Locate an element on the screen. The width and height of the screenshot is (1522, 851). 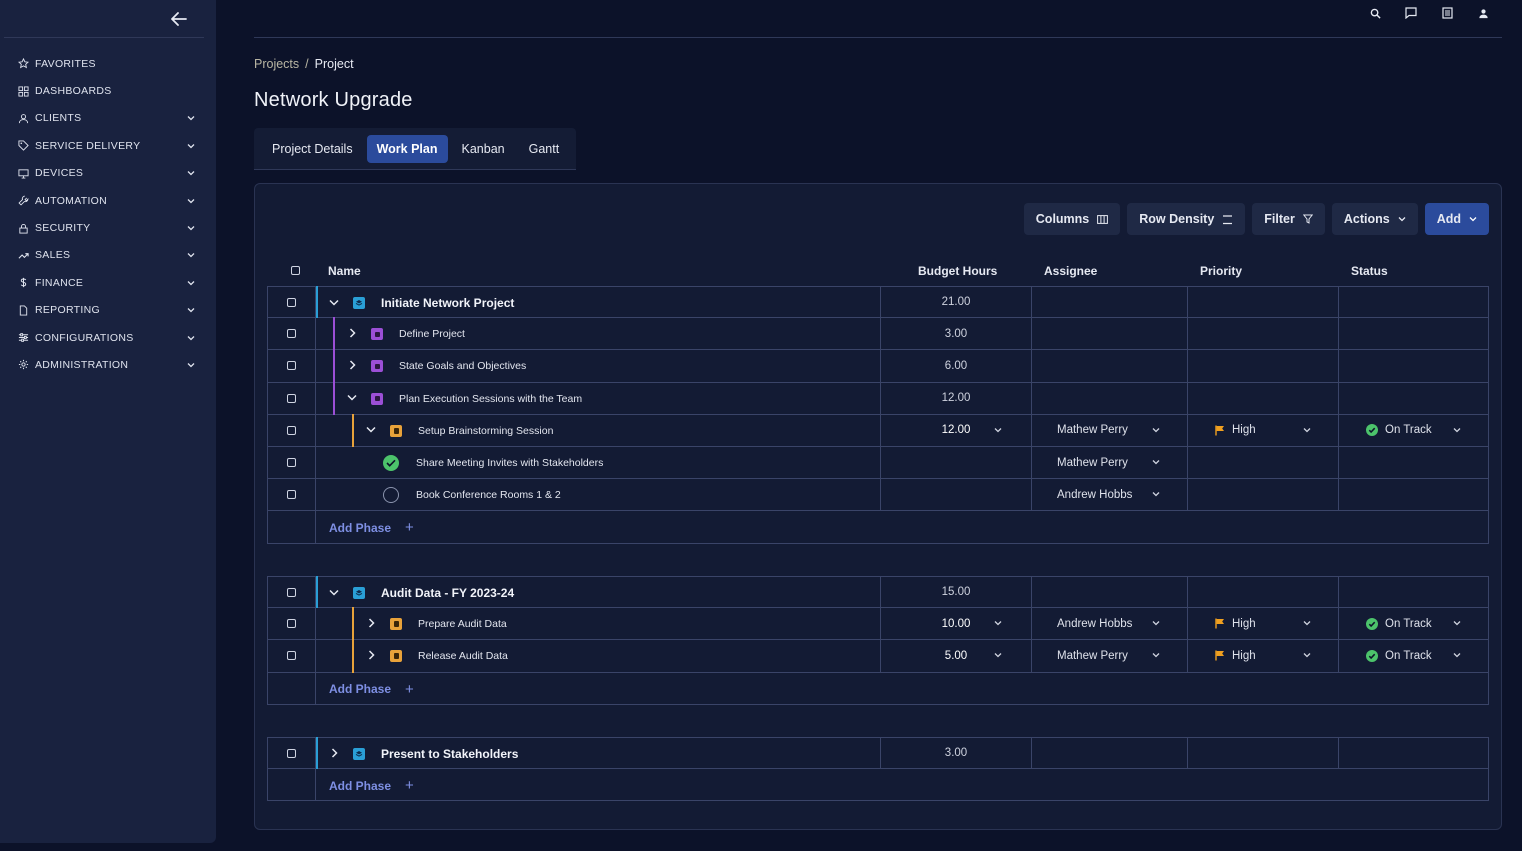
actions-button: Actions is located at coordinates (1374, 219).